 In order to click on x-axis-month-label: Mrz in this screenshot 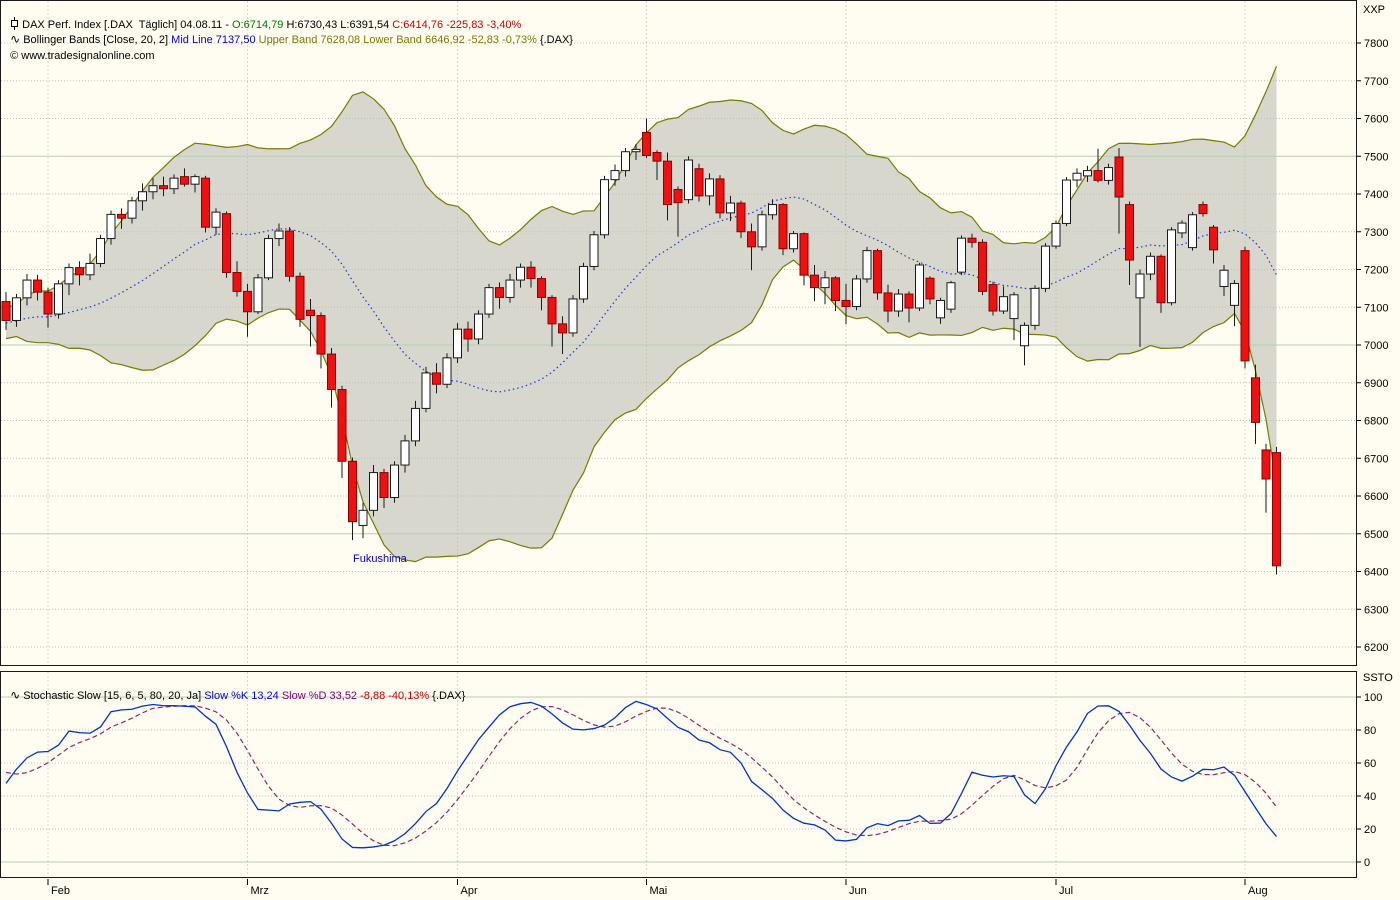, I will do `click(260, 891)`.